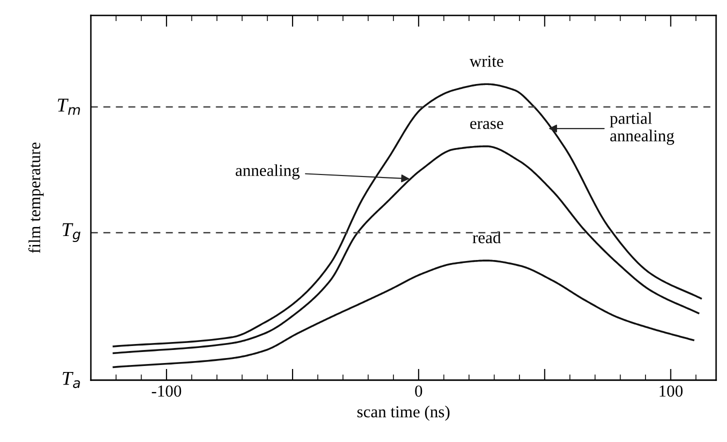 This screenshot has width=727, height=442. I want to click on x-tick-label: -100, so click(167, 391).